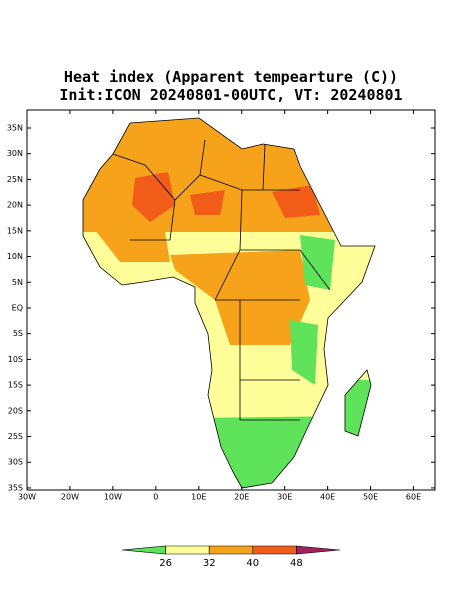 This screenshot has width=463, height=600. Describe the element at coordinates (327, 497) in the screenshot. I see `lon-label: 40E` at that location.